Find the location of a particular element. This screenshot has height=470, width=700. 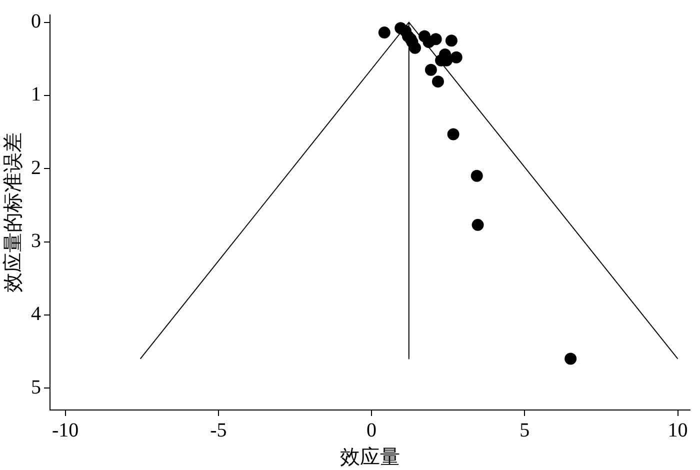

y-tick-label: 3 is located at coordinates (36, 241).